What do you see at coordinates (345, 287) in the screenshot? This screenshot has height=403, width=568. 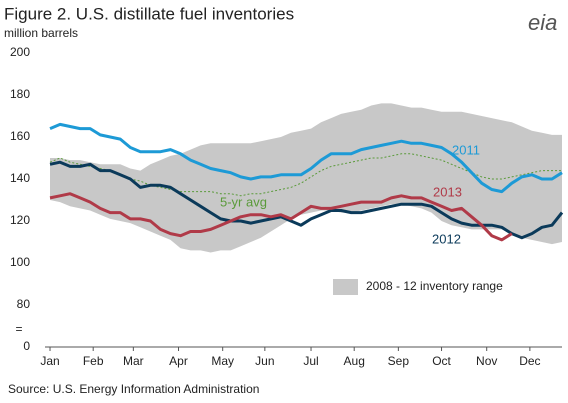 I see `legend-swatch` at bounding box center [345, 287].